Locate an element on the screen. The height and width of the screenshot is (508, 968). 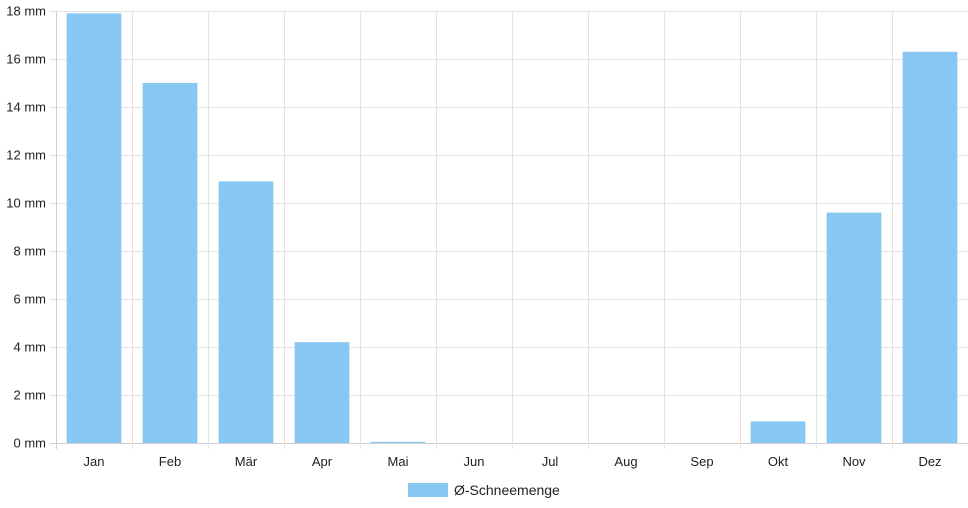
bar-jan is located at coordinates (94, 228).